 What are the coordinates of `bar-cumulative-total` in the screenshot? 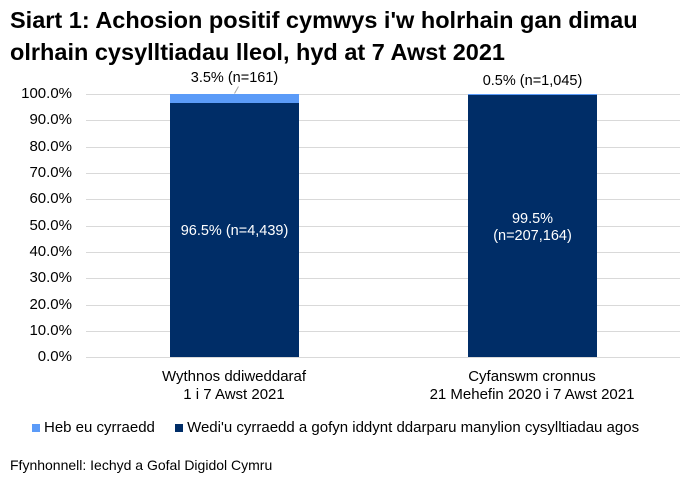 It's located at (532, 225).